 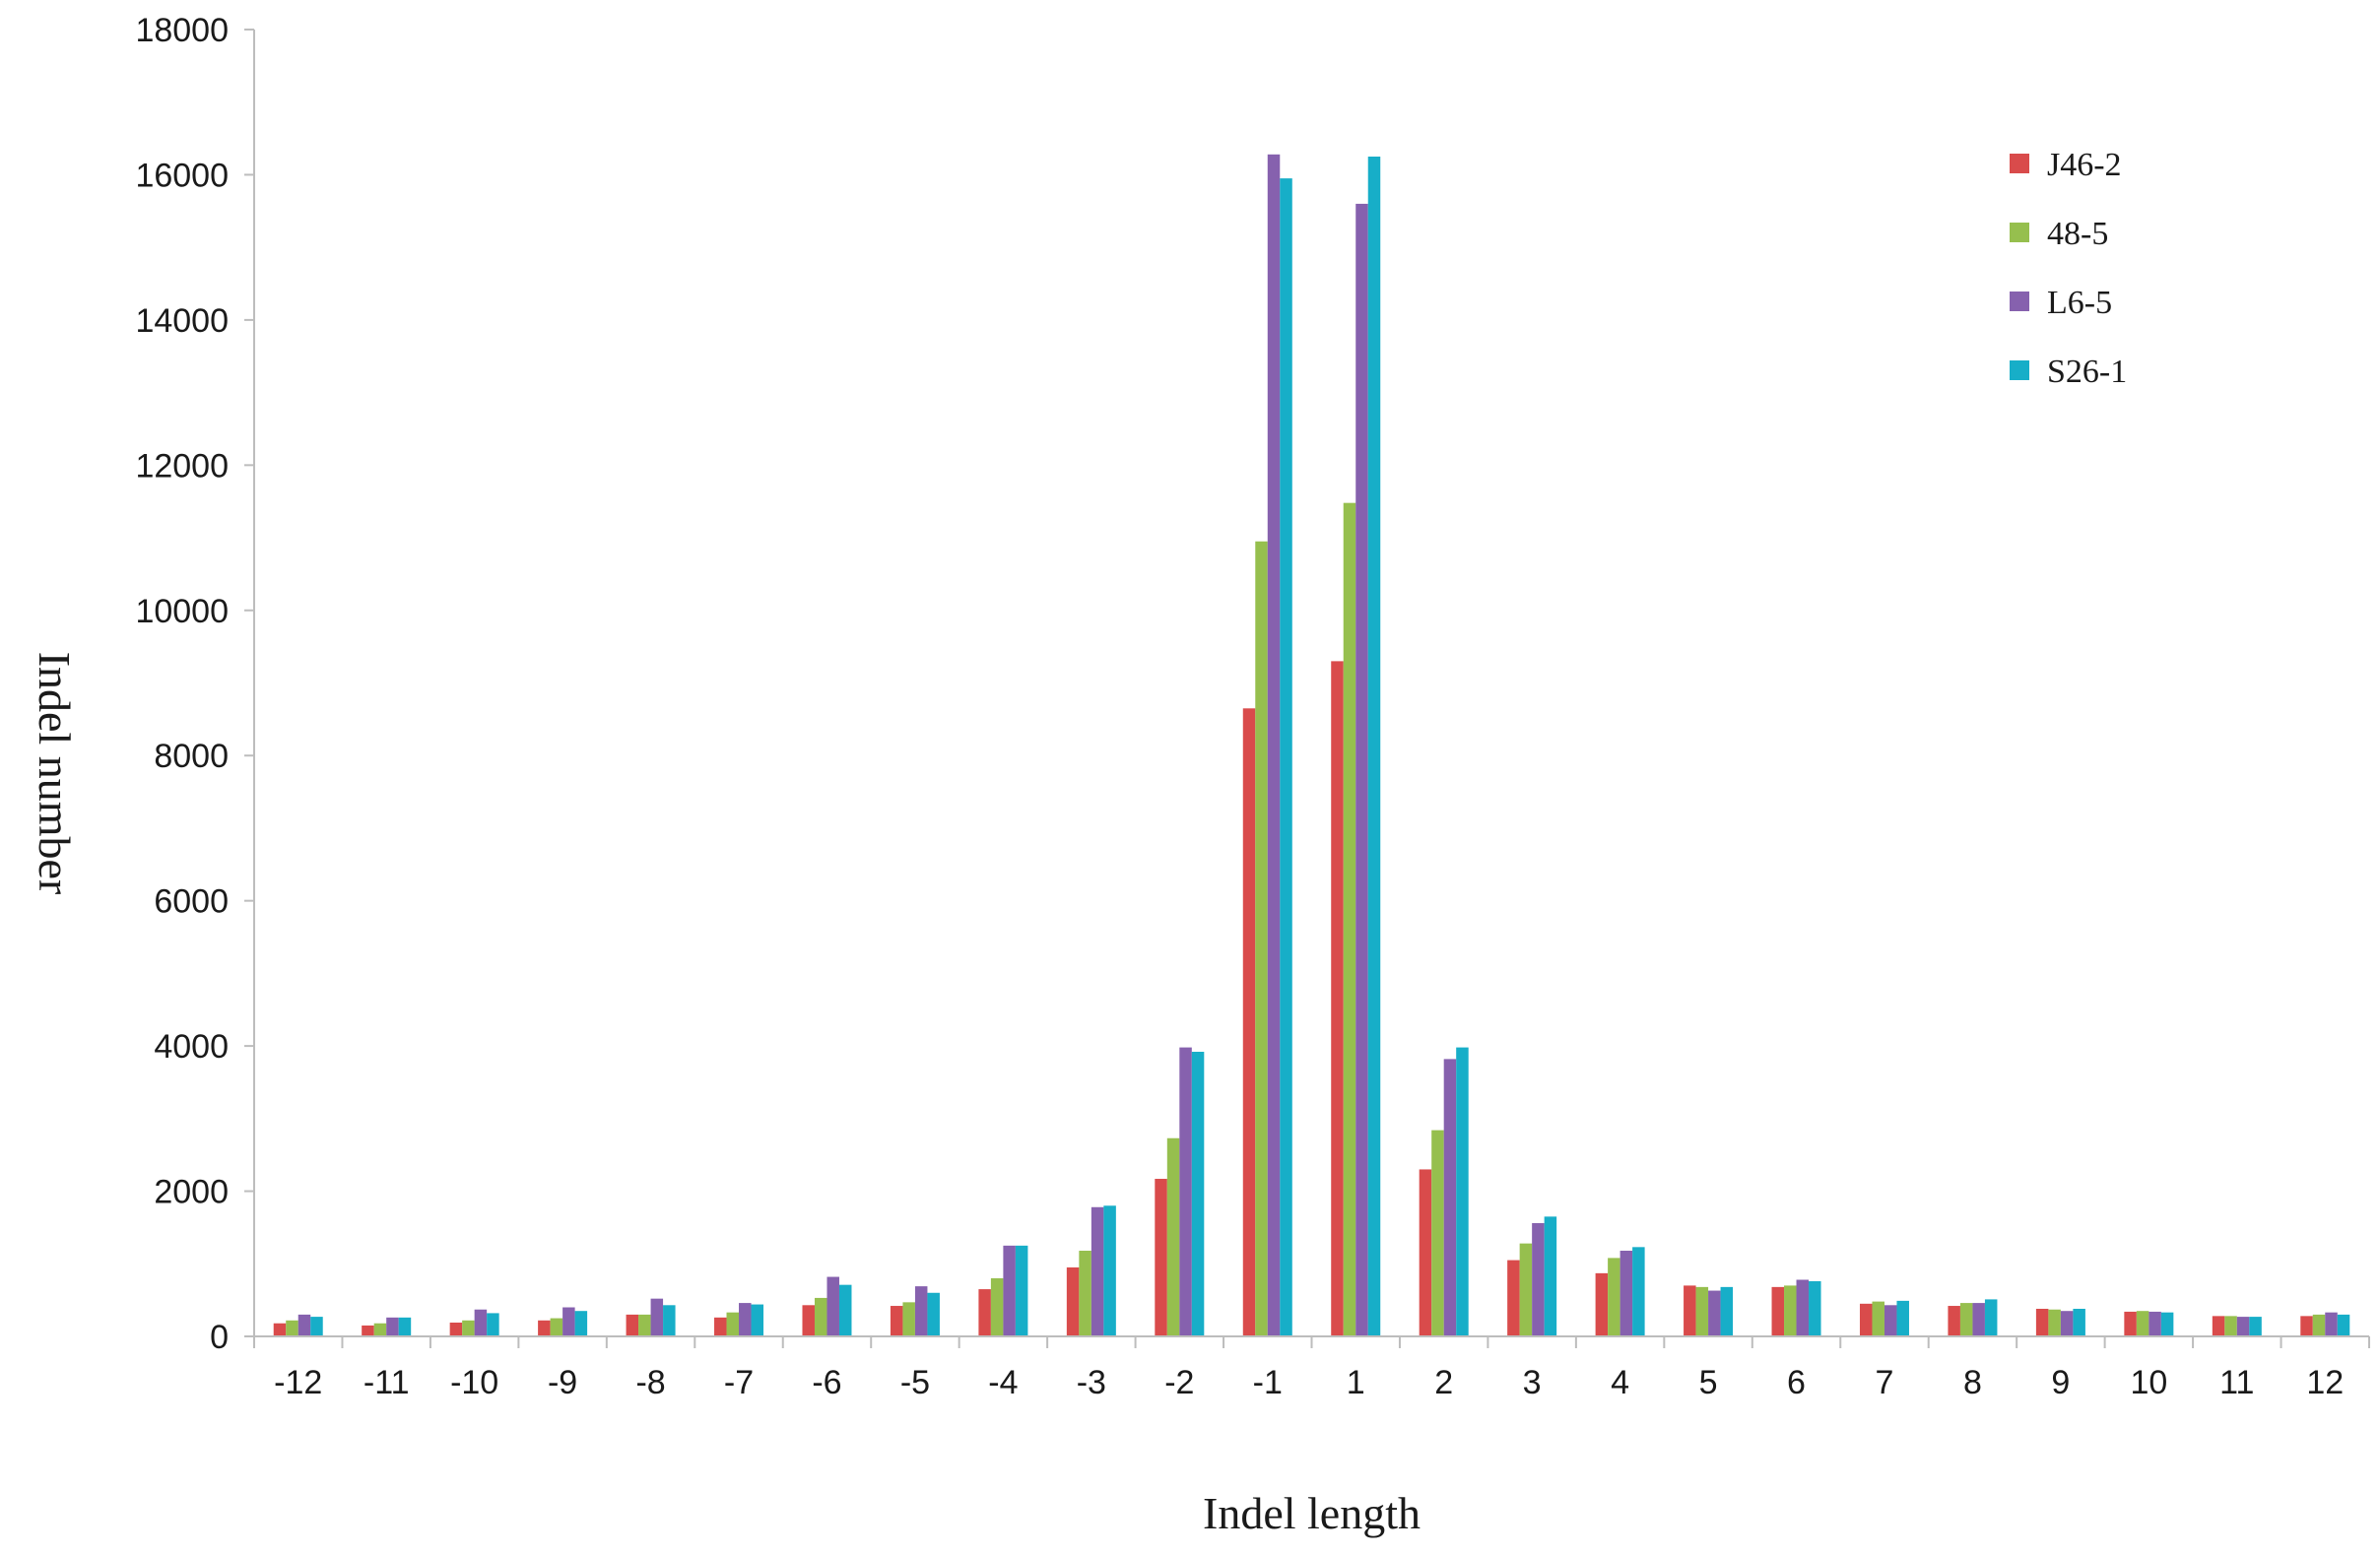 I want to click on x-tick-label: -2, so click(x=1179, y=1382).